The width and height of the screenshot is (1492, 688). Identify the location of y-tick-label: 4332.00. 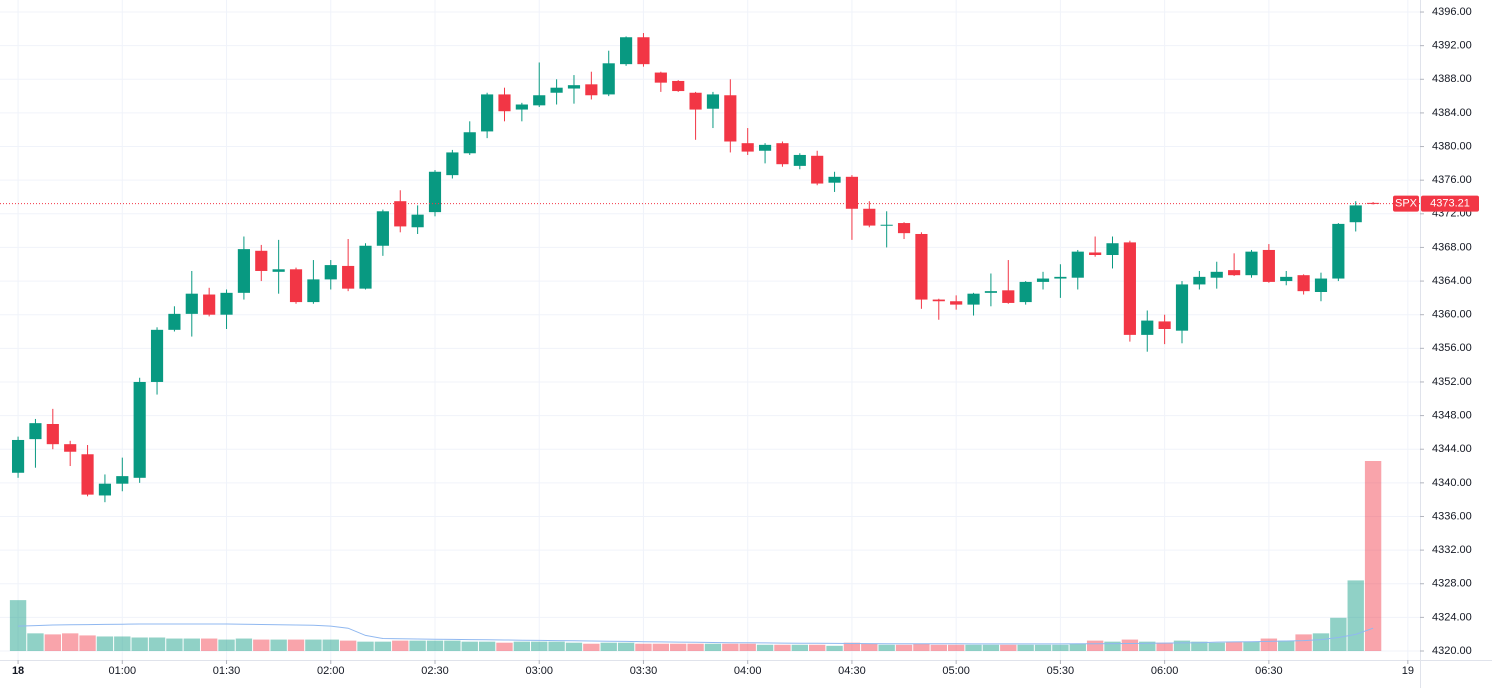
(1452, 550).